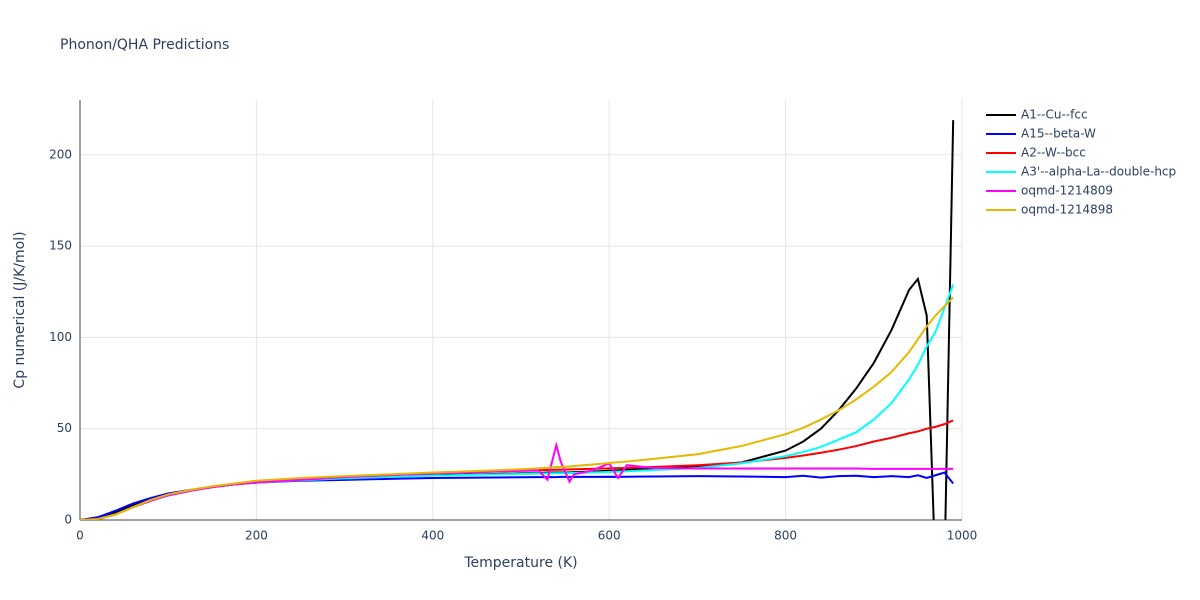  I want to click on x-axis-title: Temperature (K), so click(520, 563).